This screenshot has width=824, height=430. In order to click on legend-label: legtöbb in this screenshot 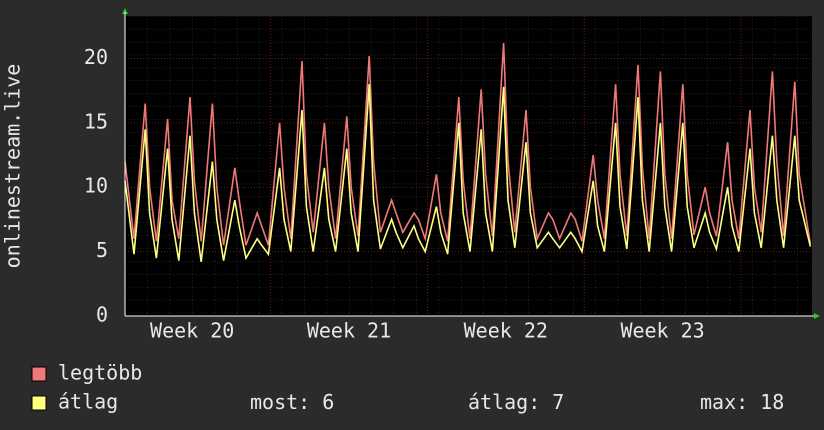, I will do `click(100, 373)`.